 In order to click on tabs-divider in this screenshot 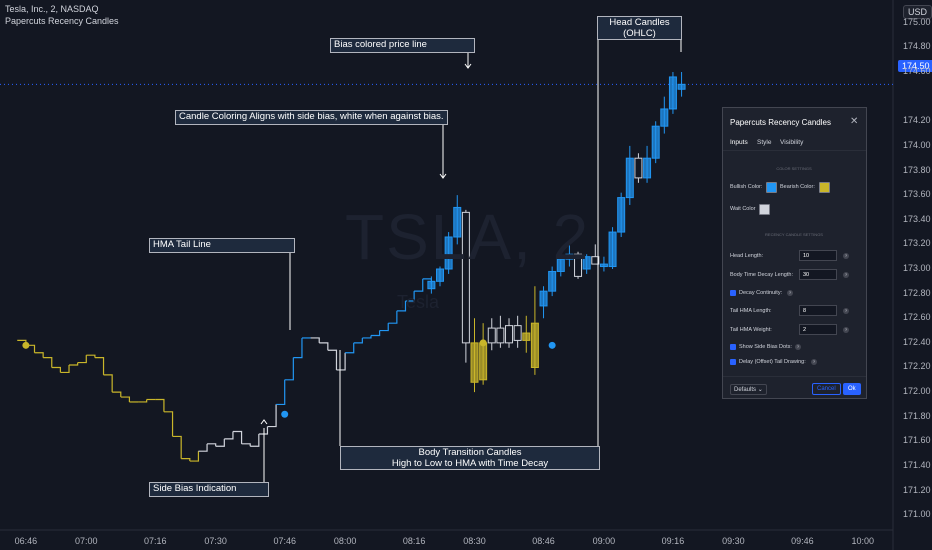, I will do `click(794, 150)`.